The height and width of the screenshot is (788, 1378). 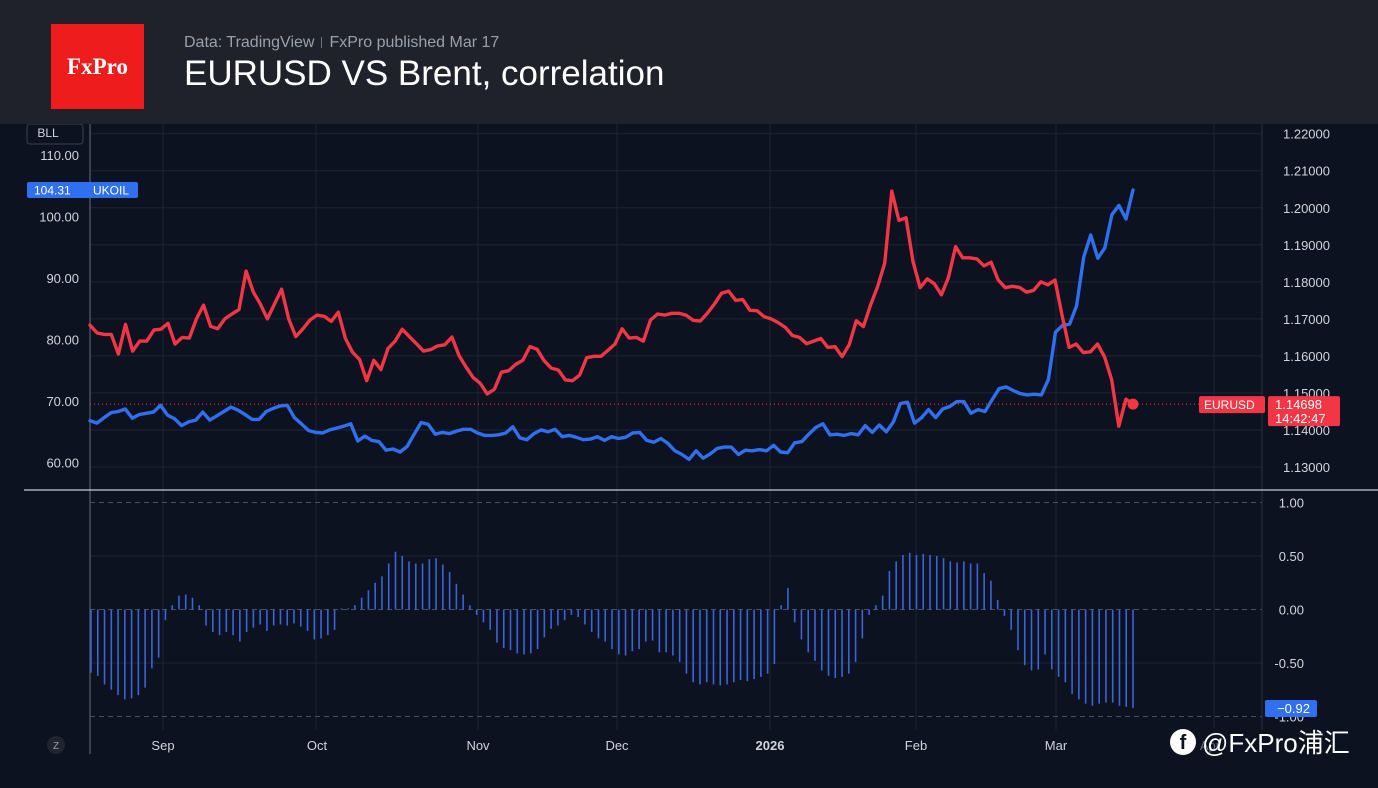 I want to click on left-axis-label: BLL, so click(x=48, y=133).